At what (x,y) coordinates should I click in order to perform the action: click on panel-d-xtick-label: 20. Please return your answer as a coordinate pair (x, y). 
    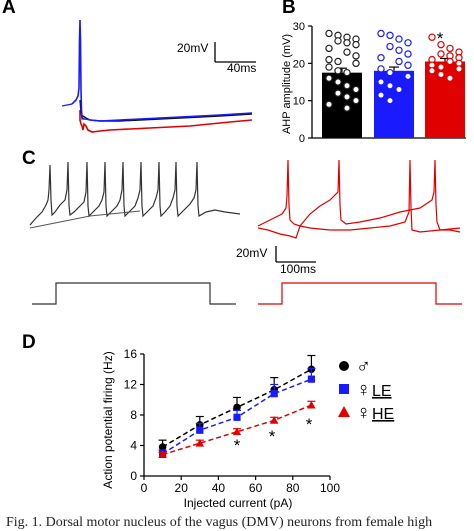
    Looking at the image, I should click on (182, 488).